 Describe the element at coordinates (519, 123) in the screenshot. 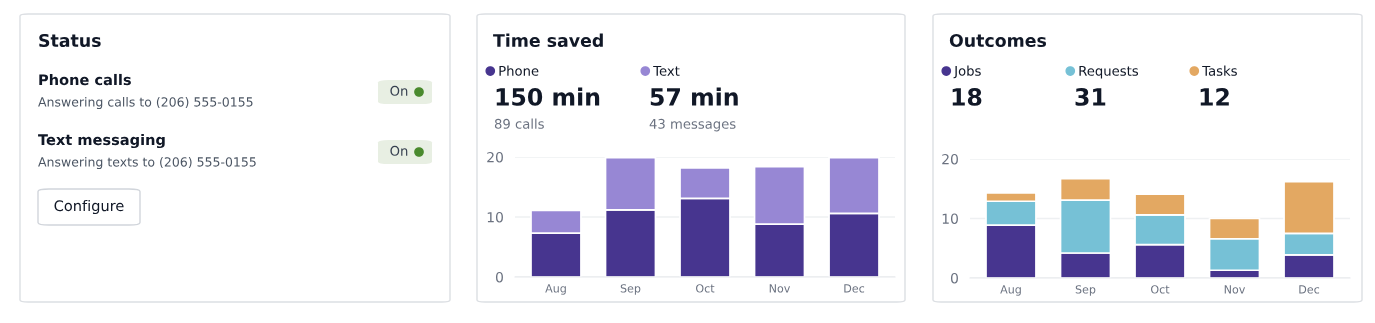

I see `text: 89 calls` at that location.